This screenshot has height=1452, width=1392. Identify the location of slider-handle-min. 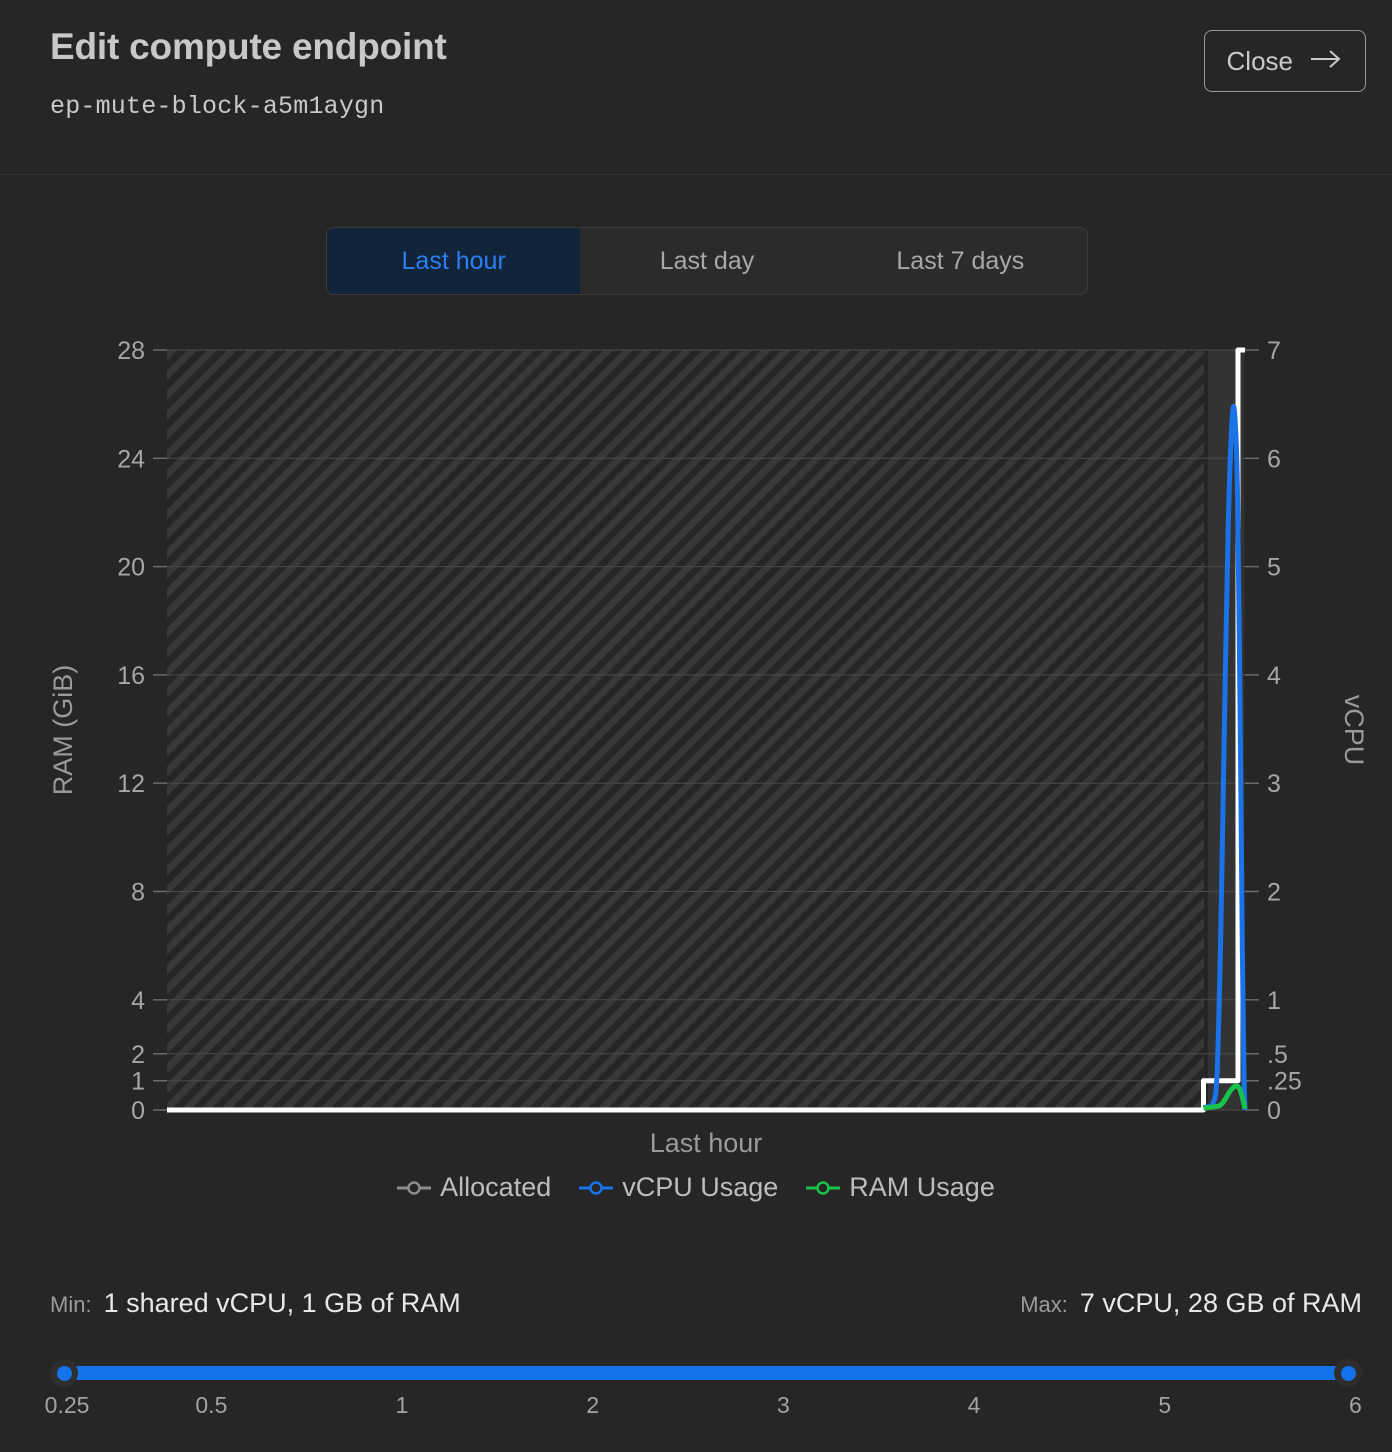
(64, 1373).